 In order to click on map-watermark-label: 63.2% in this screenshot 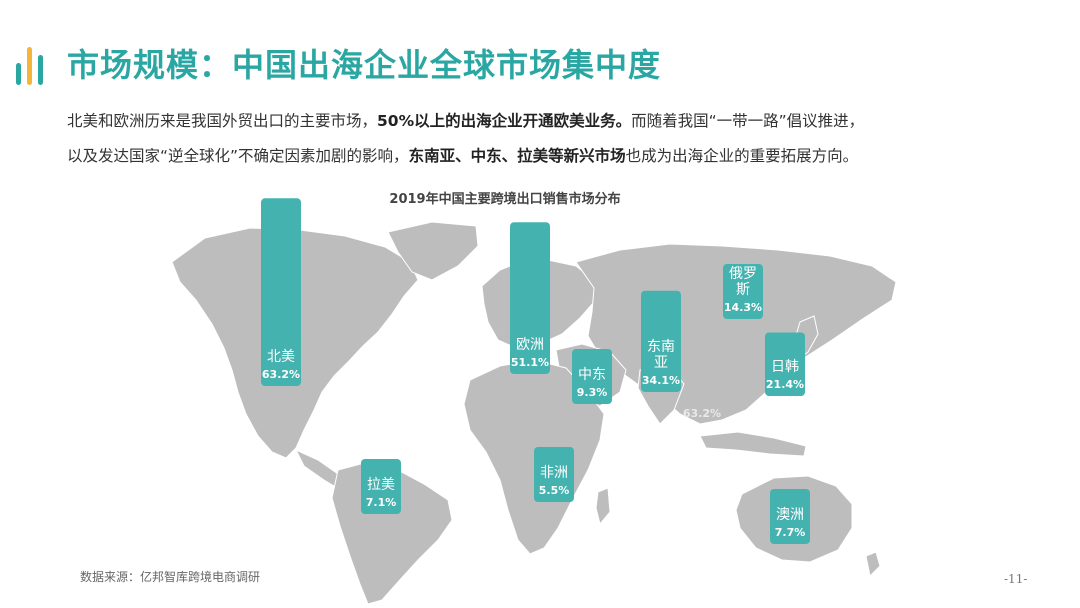, I will do `click(702, 413)`.